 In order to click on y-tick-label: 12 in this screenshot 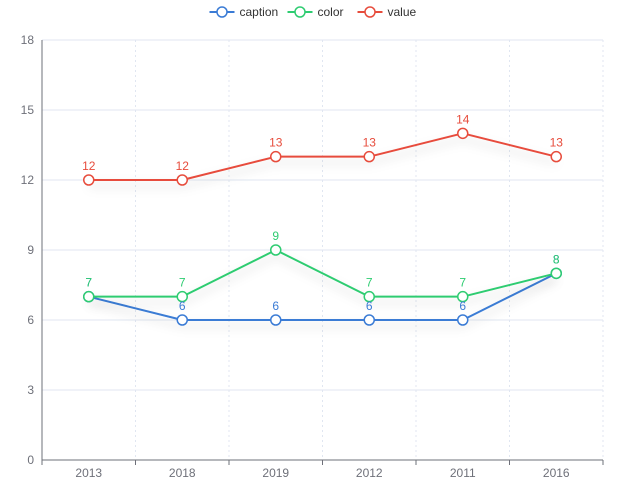, I will do `click(28, 180)`.